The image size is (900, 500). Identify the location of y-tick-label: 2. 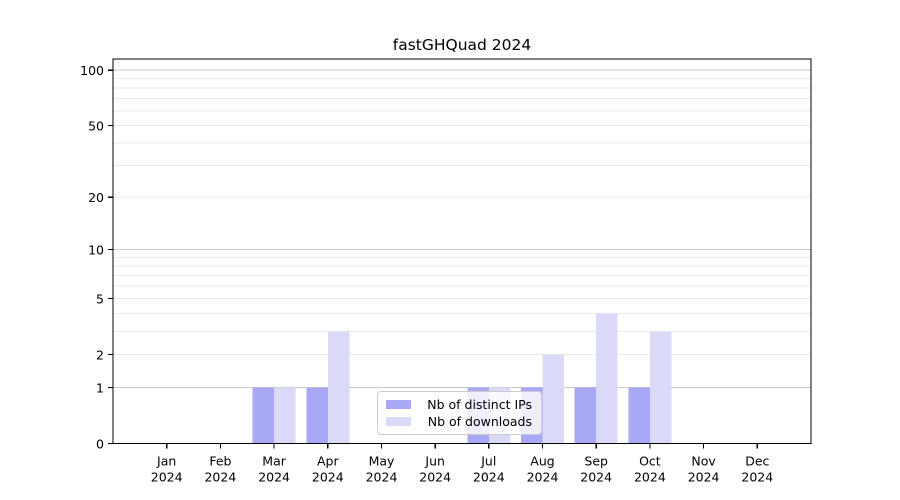
(100, 355).